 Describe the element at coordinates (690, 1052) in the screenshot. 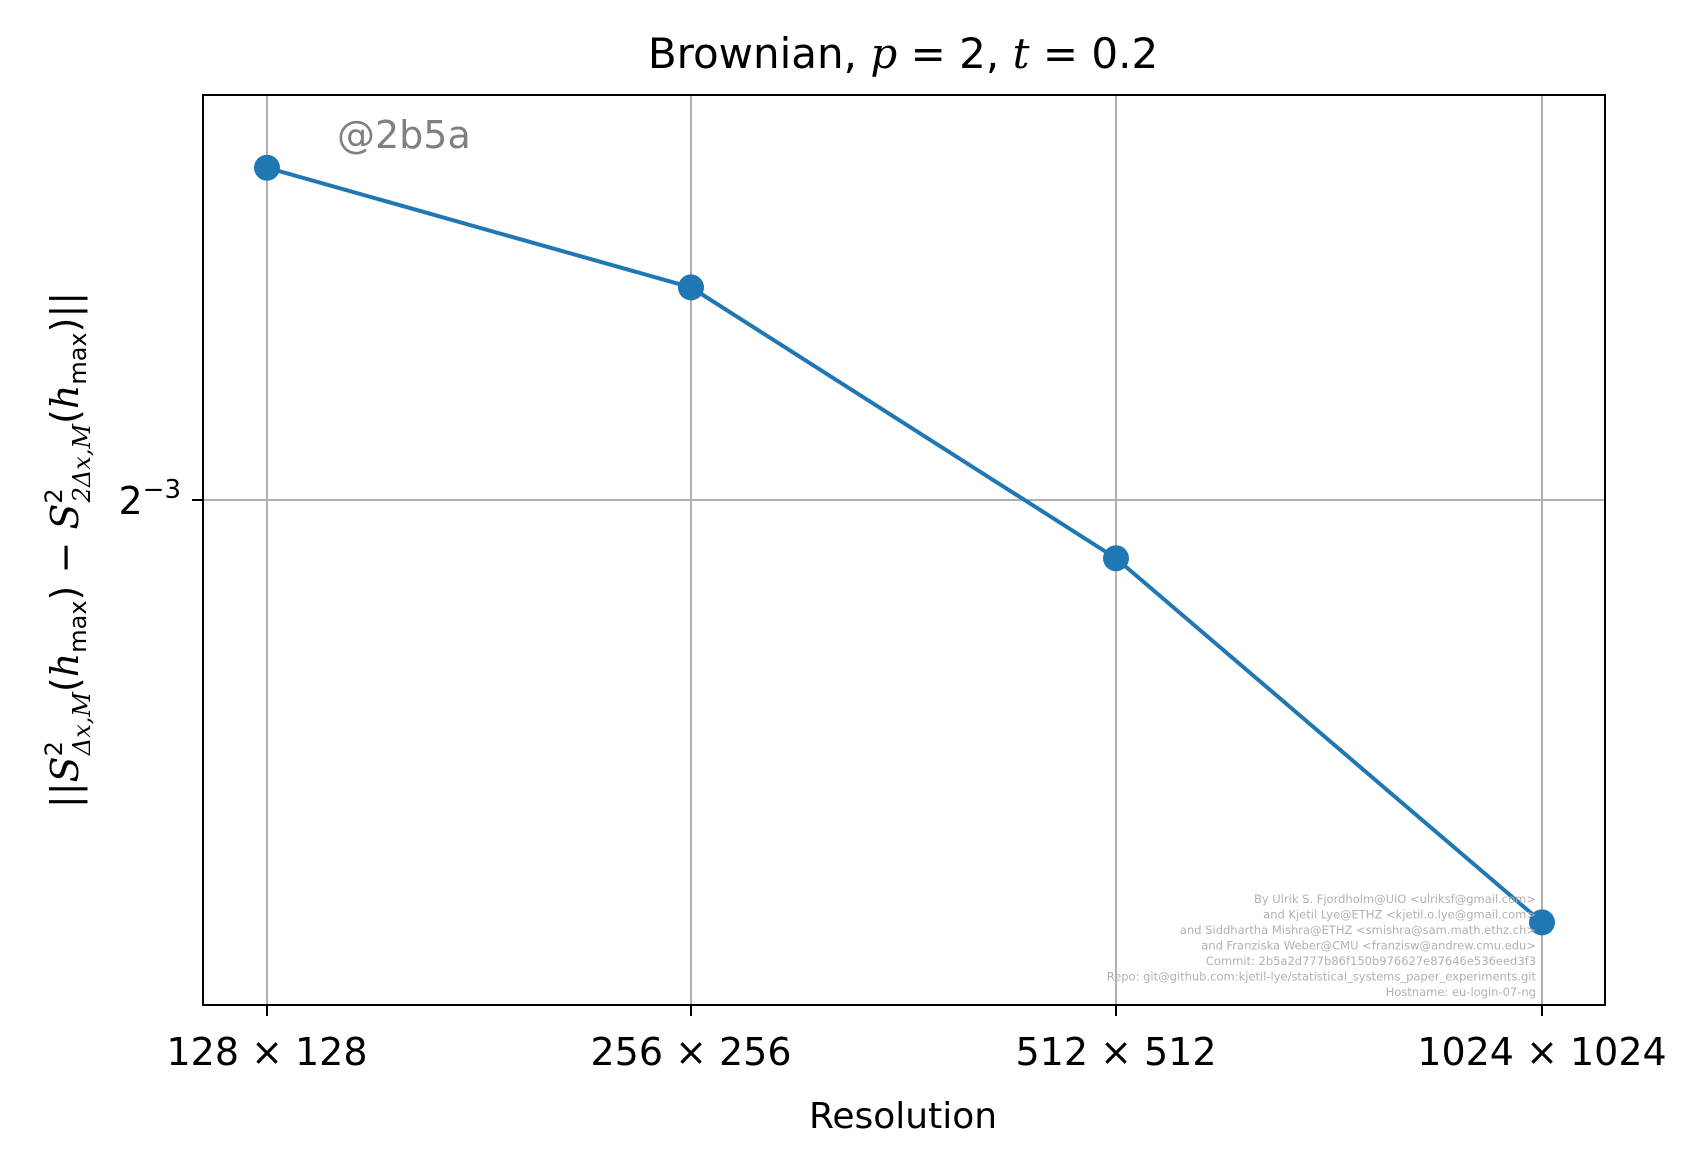

I see `x-tick-label: 256 × 256` at that location.